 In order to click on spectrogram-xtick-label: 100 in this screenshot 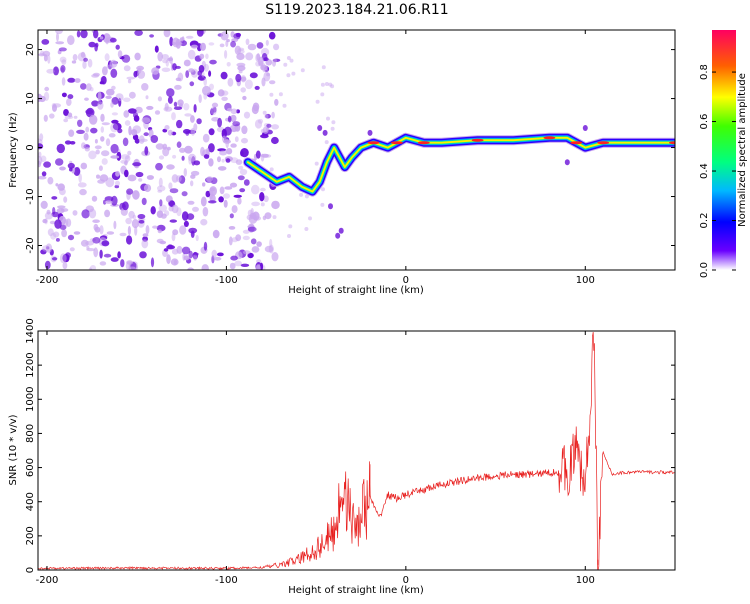, I will do `click(585, 280)`.